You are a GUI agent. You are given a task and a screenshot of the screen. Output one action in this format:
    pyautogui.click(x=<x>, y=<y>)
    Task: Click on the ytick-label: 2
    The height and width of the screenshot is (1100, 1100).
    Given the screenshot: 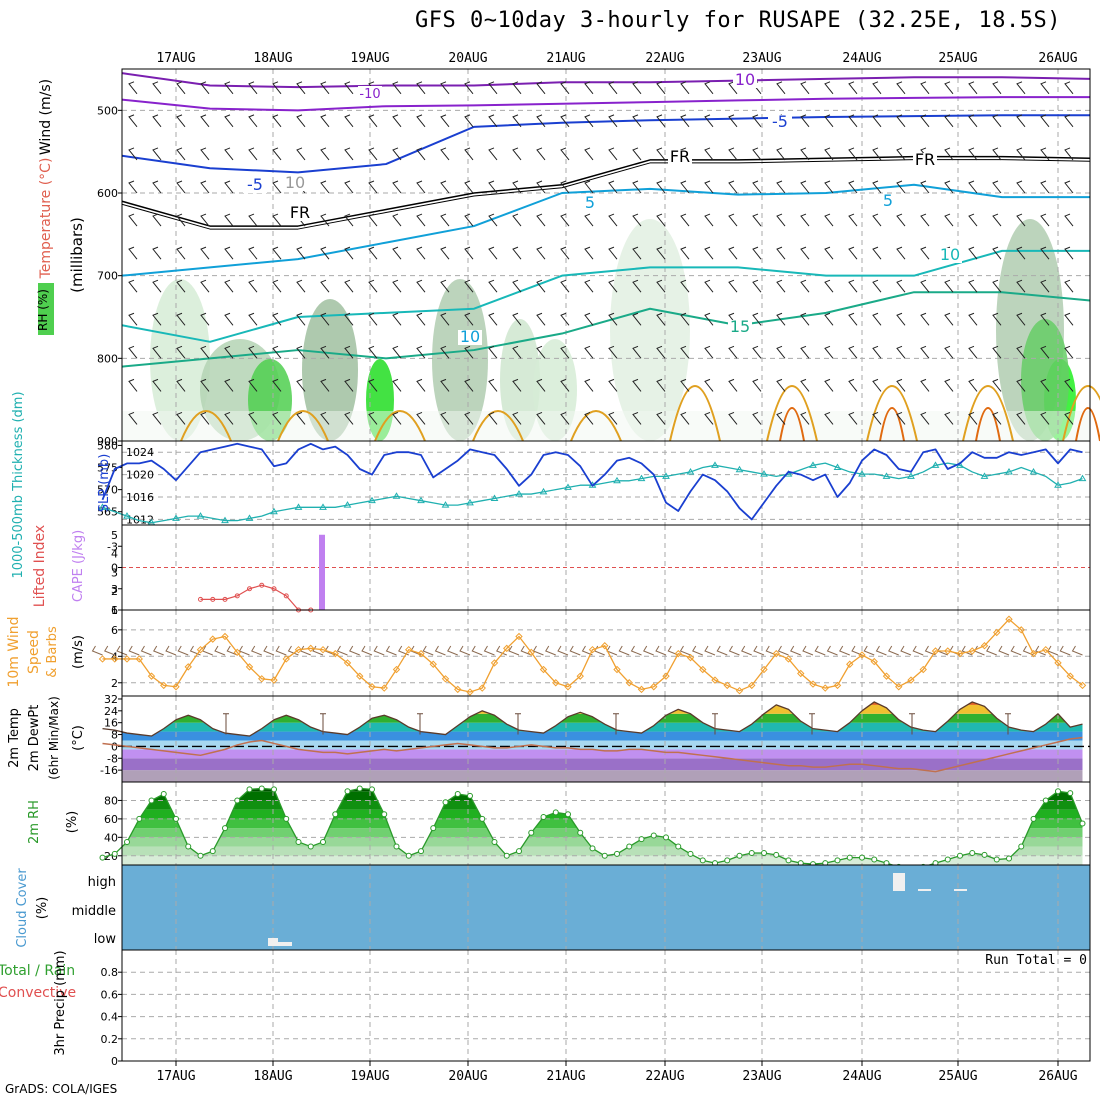 What is the action you would take?
    pyautogui.click(x=114, y=683)
    